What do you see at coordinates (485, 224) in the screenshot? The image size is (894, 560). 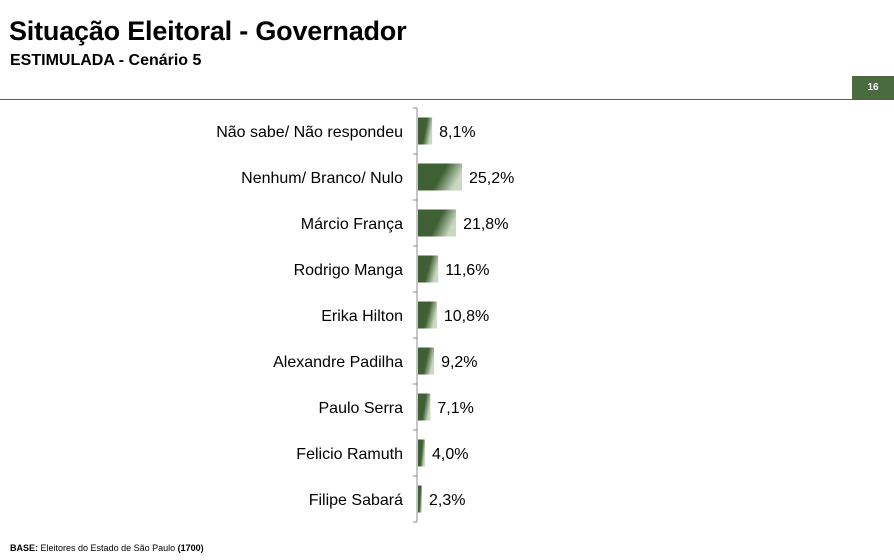 I see `data-label: 21,8%` at bounding box center [485, 224].